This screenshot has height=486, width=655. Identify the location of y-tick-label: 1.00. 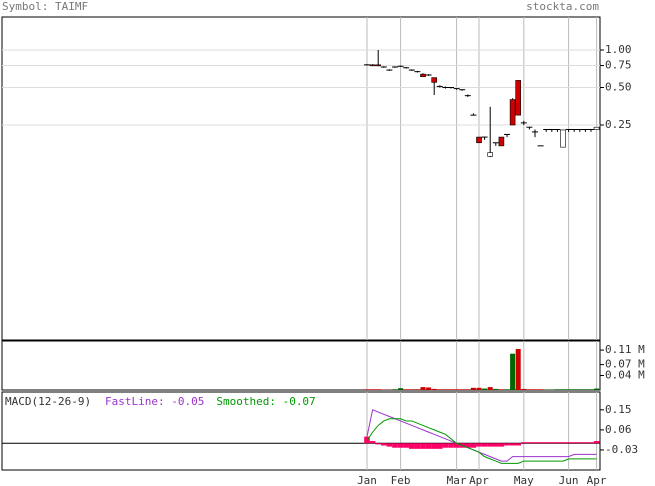
(618, 49).